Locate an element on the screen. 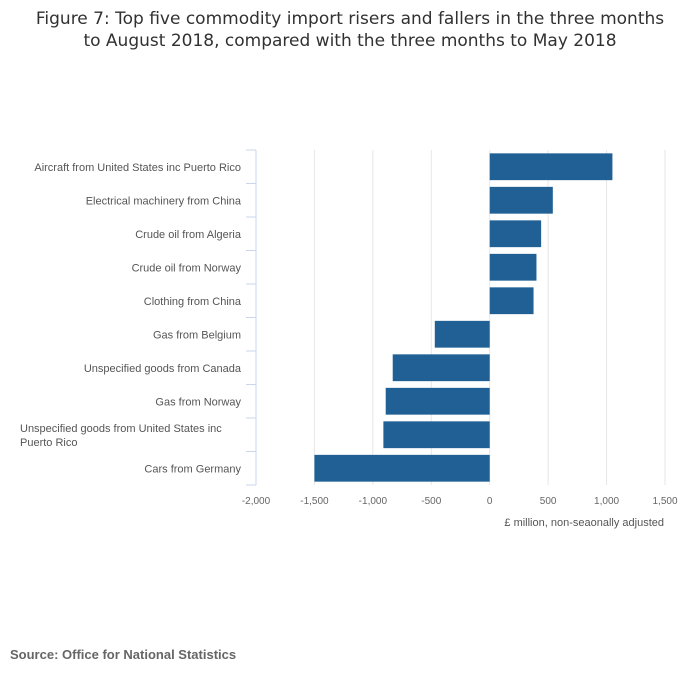  x-tick-labels: -2,000 -1,500 -1,000 -500 0 500 1,000 1,500 is located at coordinates (460, 501).